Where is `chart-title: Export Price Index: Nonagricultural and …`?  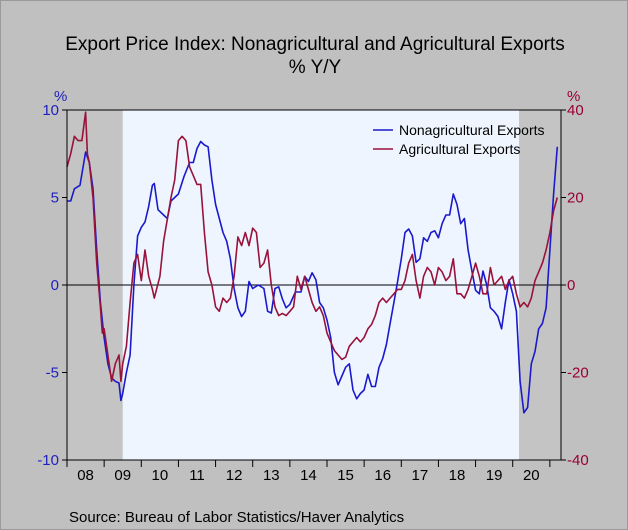
chart-title: Export Price Index: Nonagricultural and … is located at coordinates (315, 44).